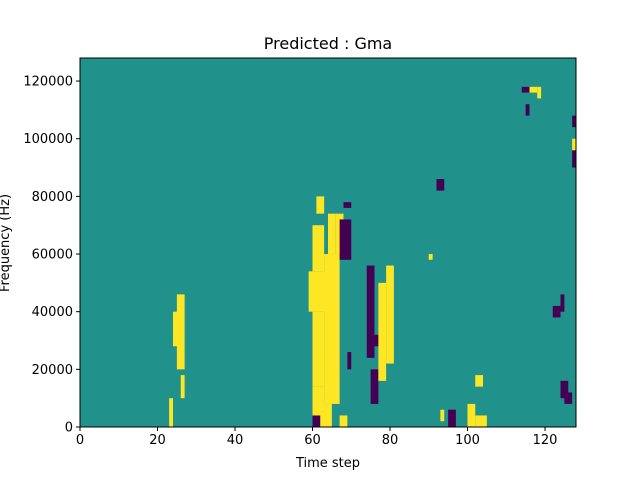 The height and width of the screenshot is (480, 640). I want to click on y-tick-label: 0, so click(69, 428).